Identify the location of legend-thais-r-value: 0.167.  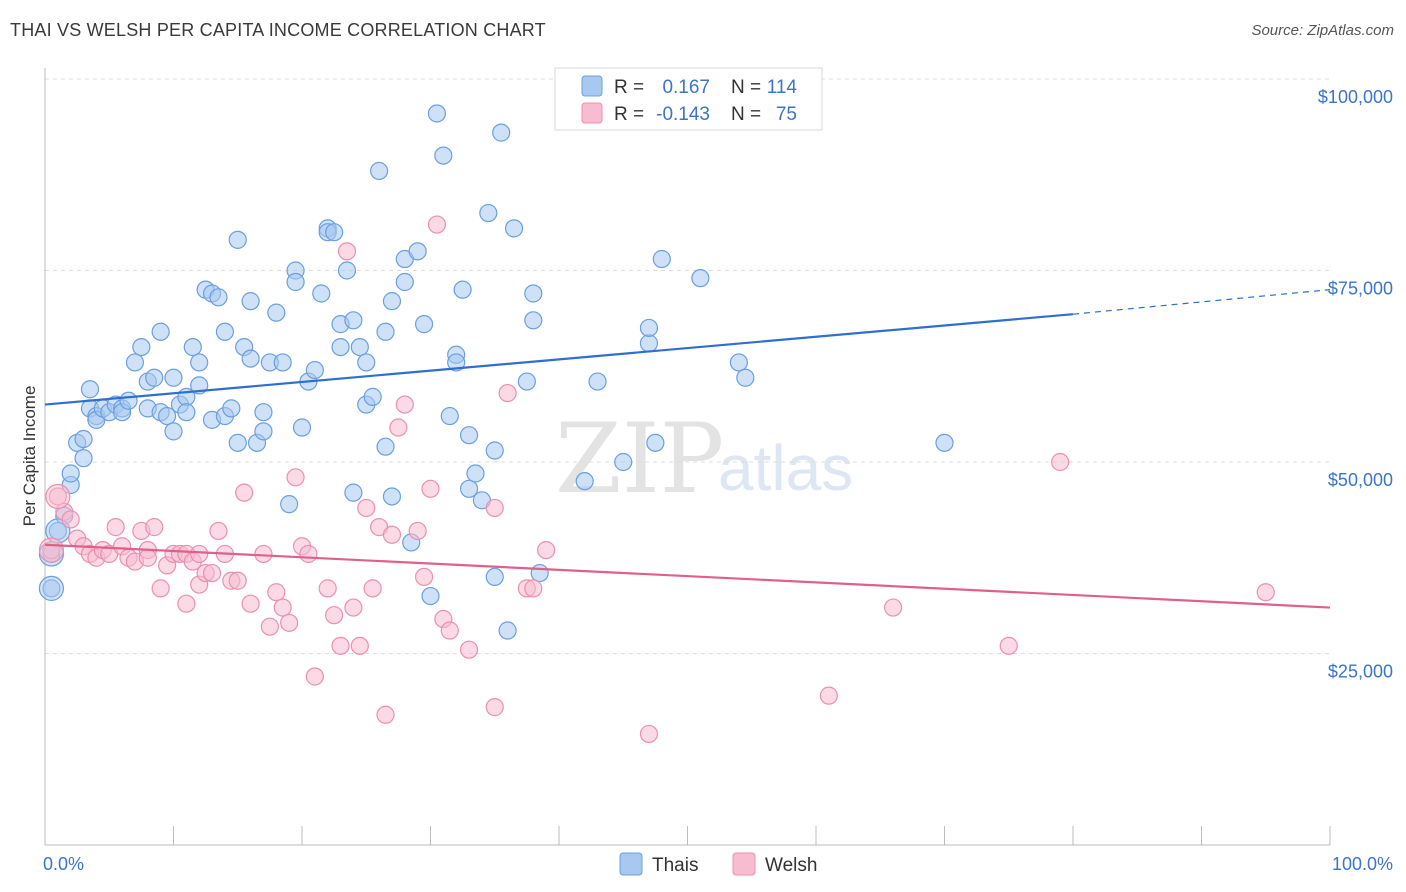
(686, 87).